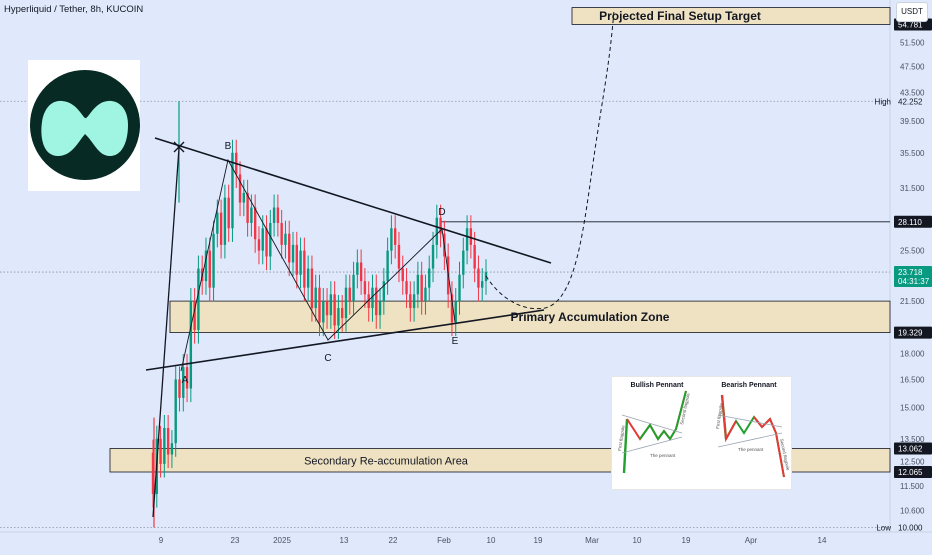  What do you see at coordinates (680, 16) in the screenshot?
I see `zone-target-label: Projected Final Setup Target` at bounding box center [680, 16].